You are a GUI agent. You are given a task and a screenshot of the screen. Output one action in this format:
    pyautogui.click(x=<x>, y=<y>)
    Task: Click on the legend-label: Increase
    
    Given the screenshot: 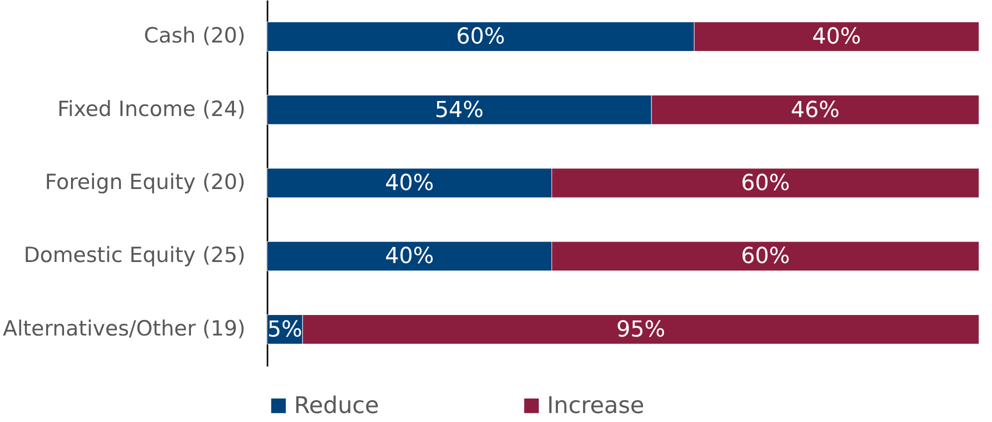 What is the action you would take?
    pyautogui.click(x=595, y=405)
    